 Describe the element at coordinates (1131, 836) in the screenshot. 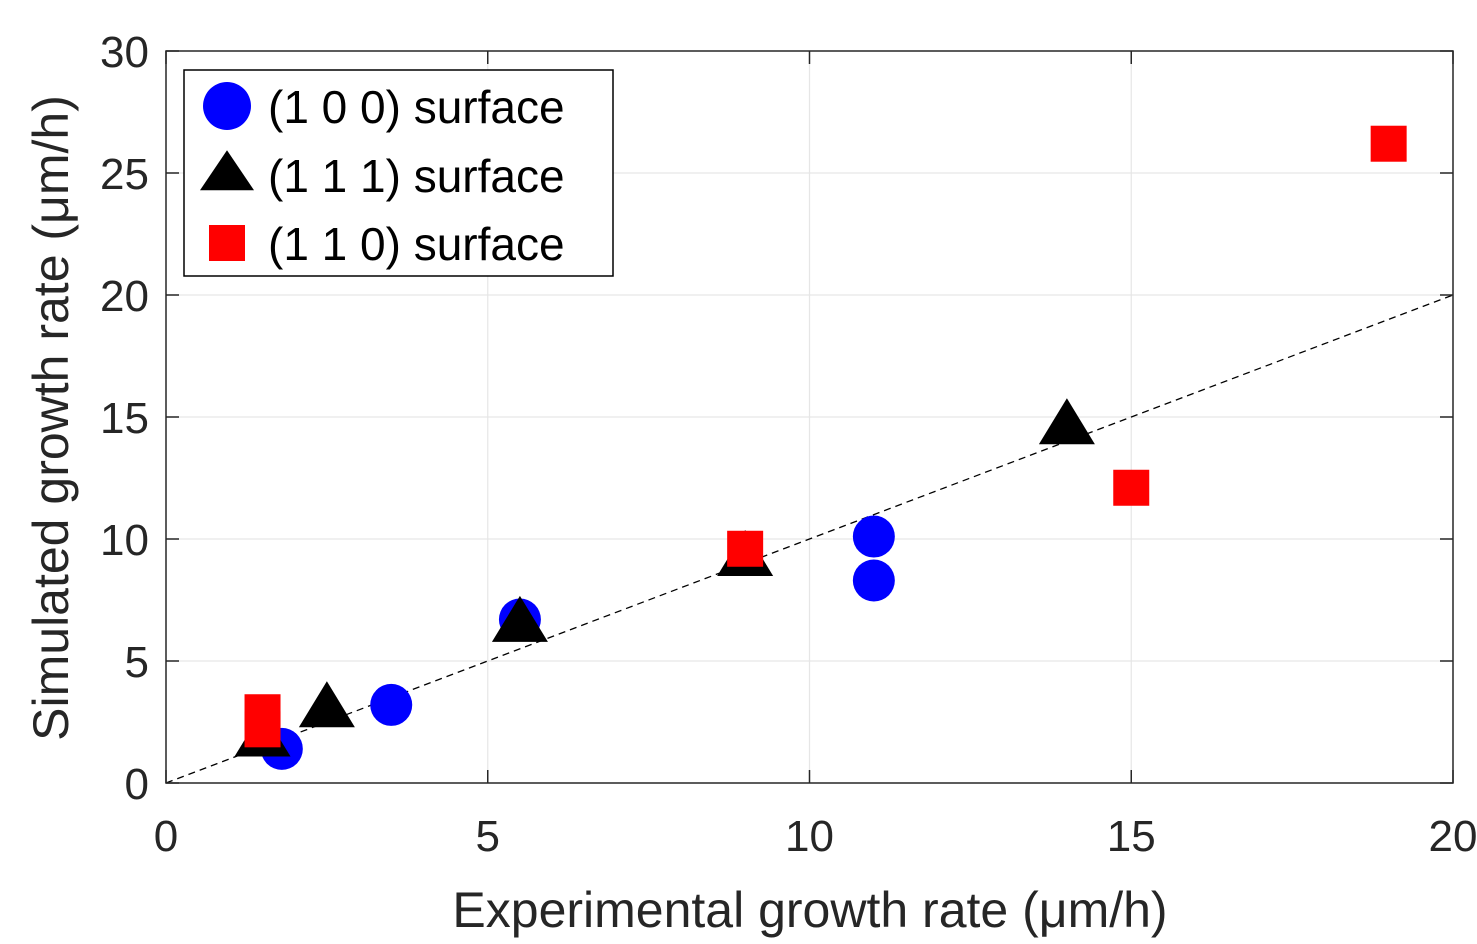

I see `x-tick-label: 15` at that location.